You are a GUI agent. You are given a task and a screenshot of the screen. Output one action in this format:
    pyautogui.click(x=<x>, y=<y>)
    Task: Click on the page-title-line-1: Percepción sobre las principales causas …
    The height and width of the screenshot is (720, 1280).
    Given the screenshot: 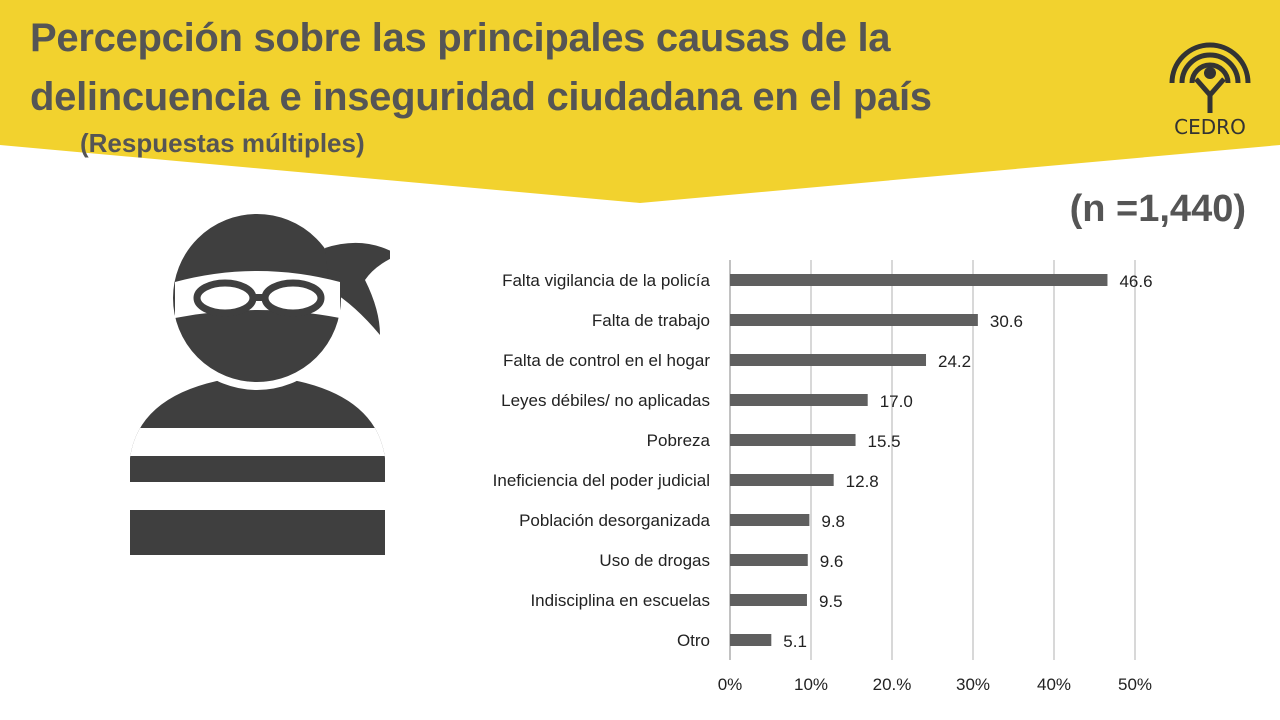 What is the action you would take?
    pyautogui.click(x=460, y=38)
    